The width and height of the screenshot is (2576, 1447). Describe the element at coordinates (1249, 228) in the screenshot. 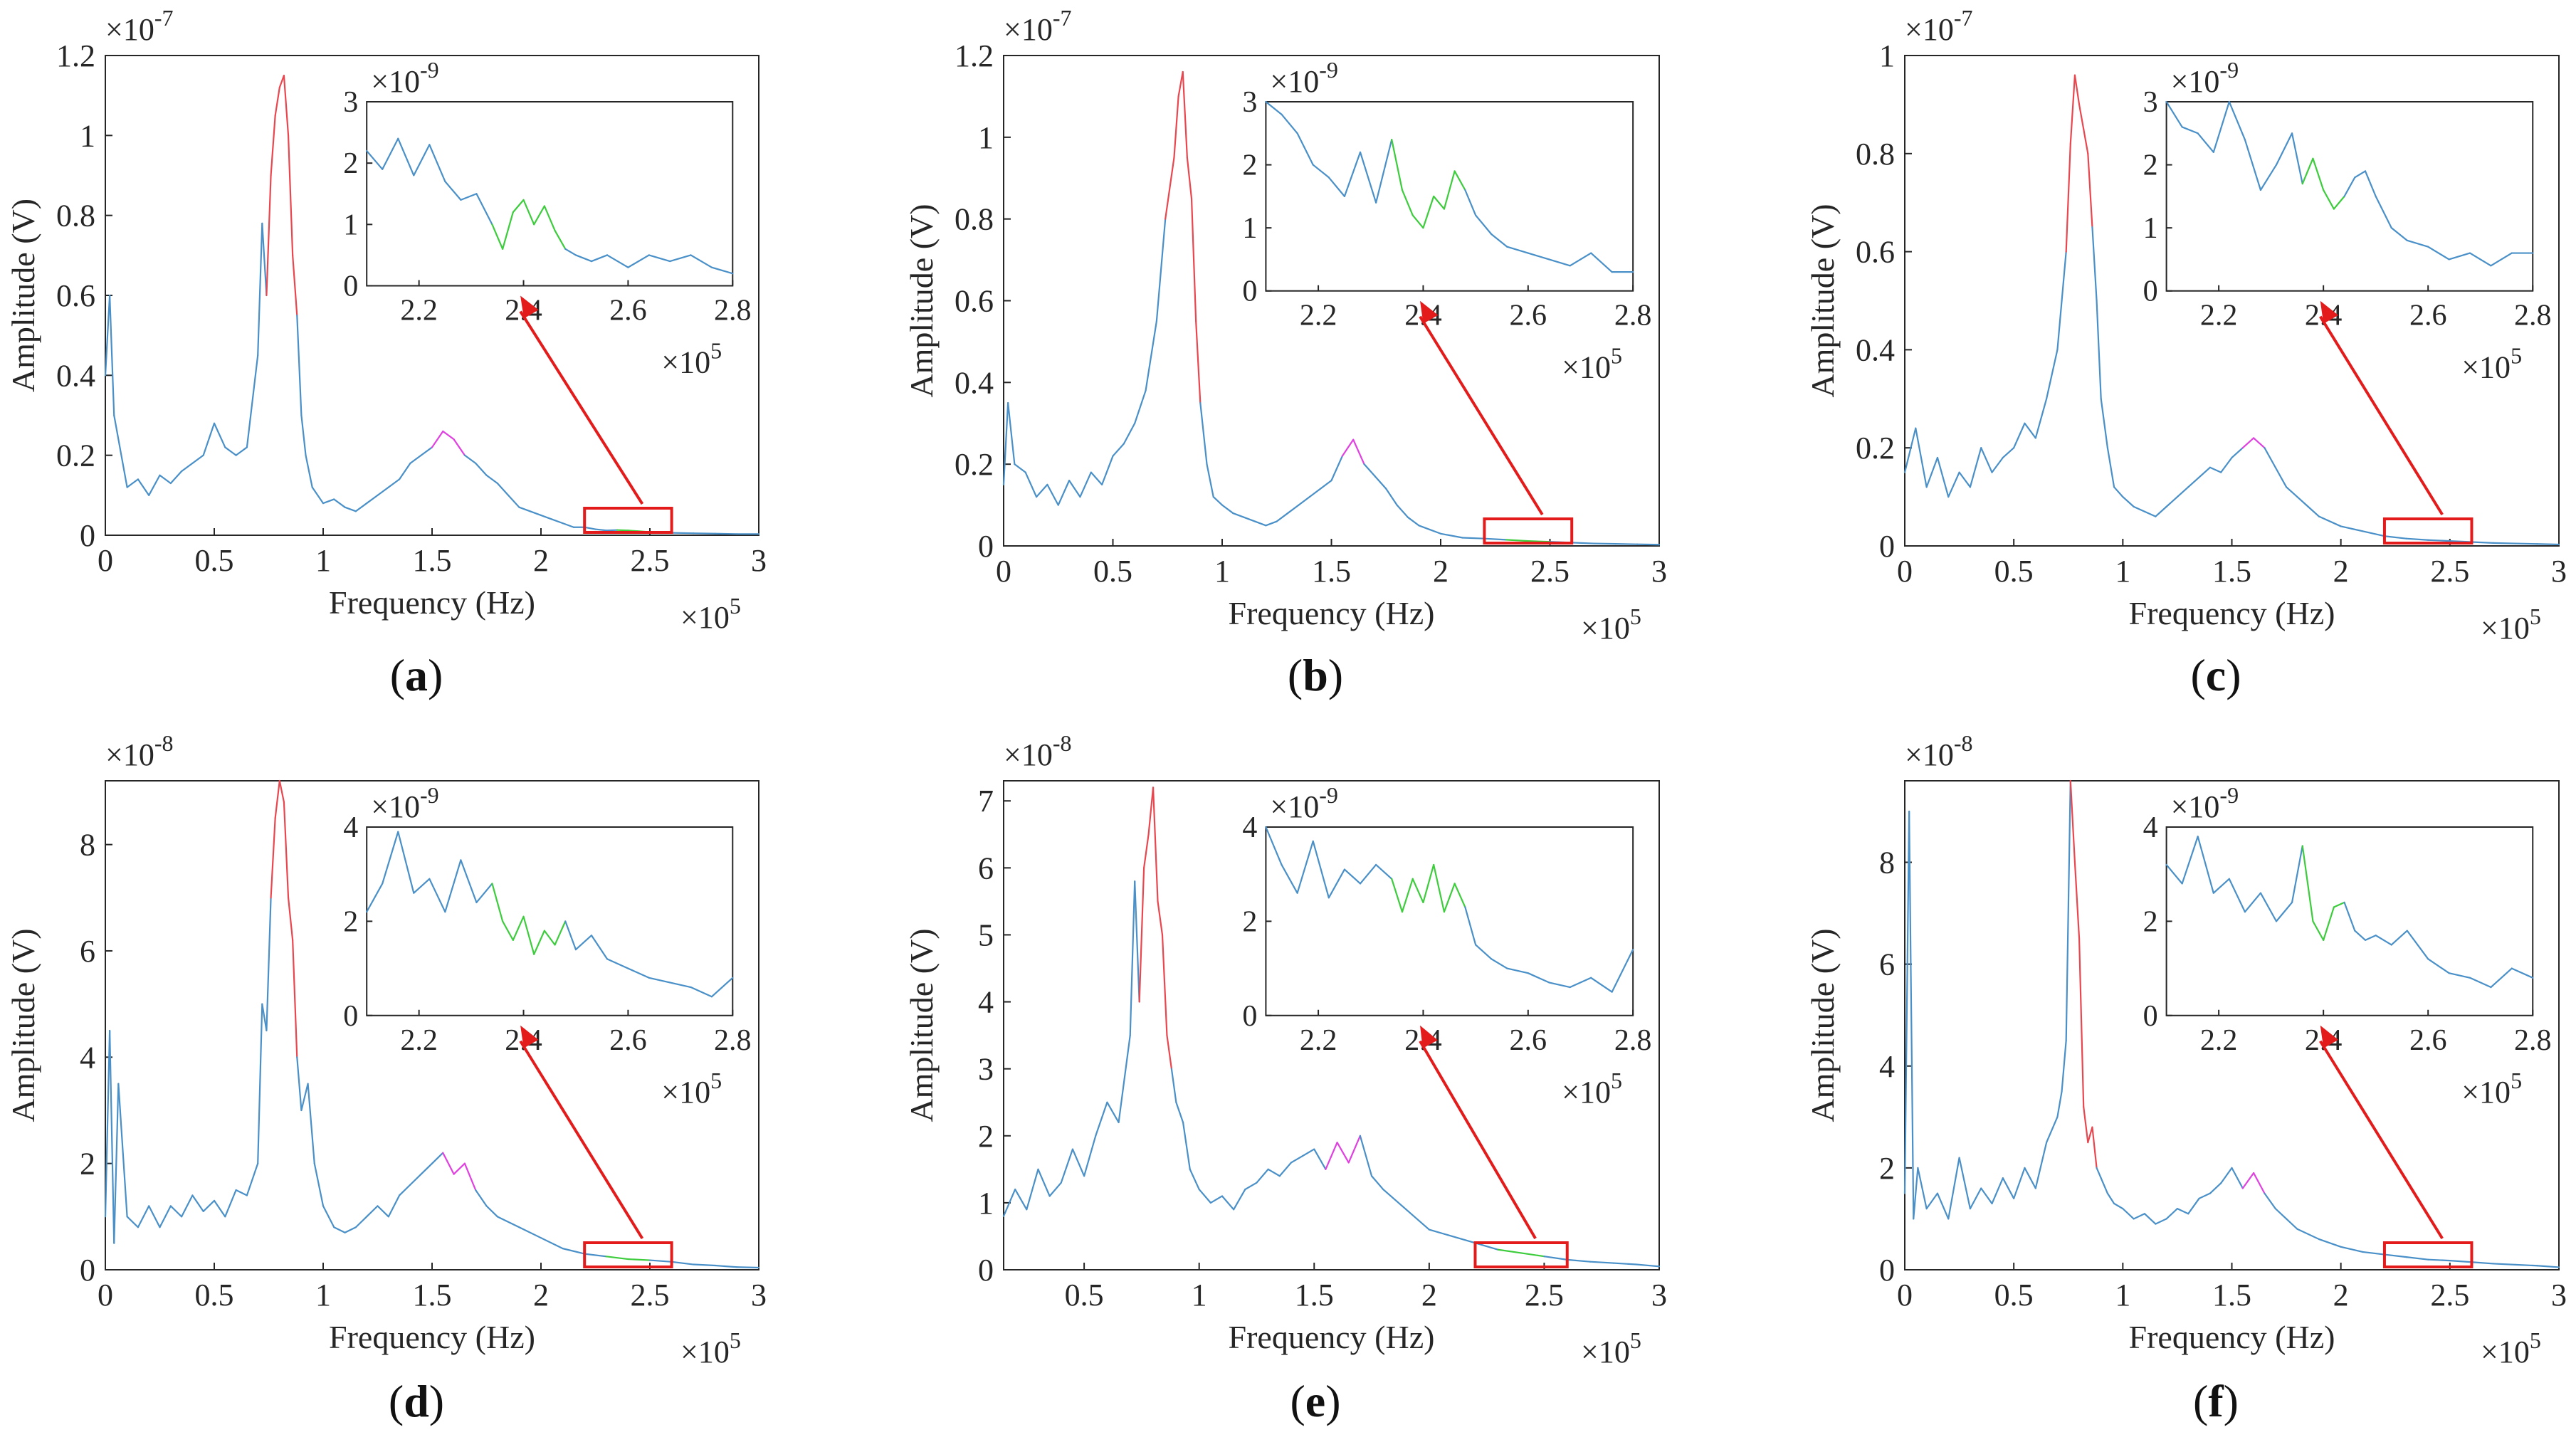

I see `inset-y-tick-label: 1` at that location.